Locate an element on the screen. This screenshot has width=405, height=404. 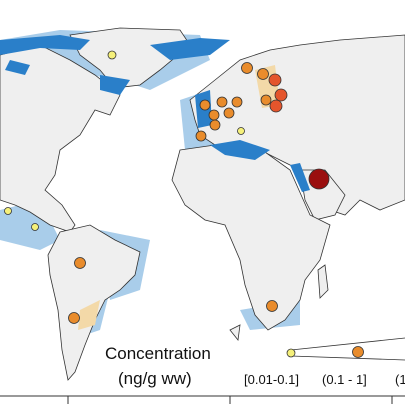
legend-class: (1 is located at coordinates (400, 379).